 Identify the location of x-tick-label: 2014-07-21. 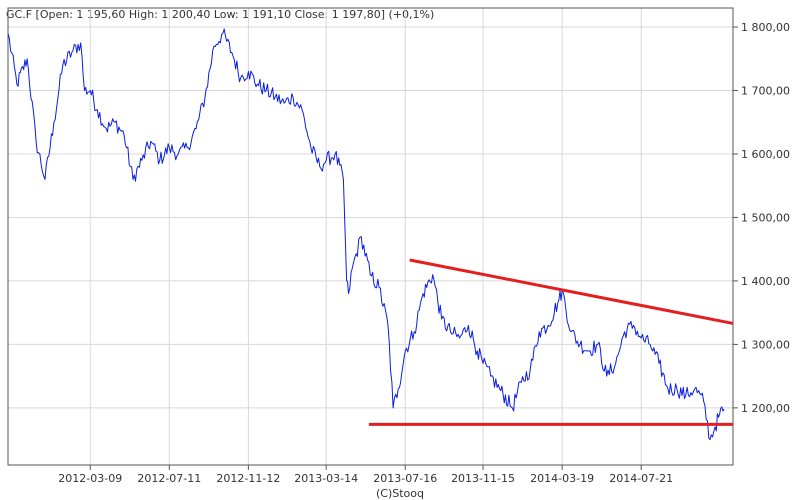
(641, 478).